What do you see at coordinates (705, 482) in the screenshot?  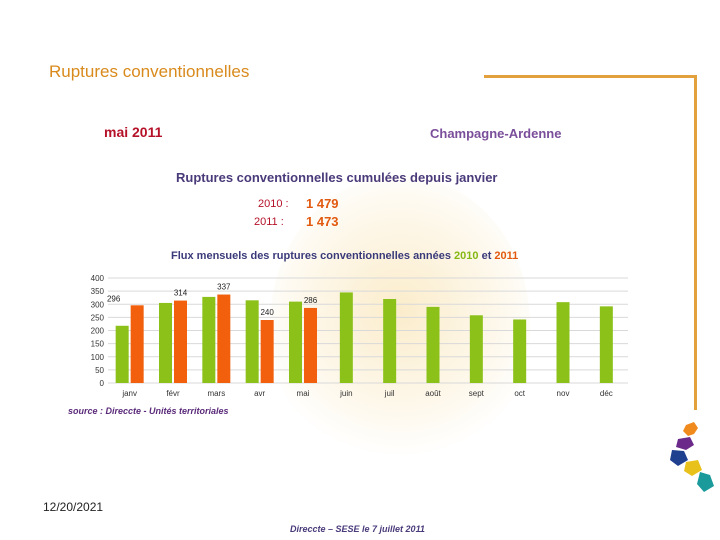 I see `map-piece-teal` at bounding box center [705, 482].